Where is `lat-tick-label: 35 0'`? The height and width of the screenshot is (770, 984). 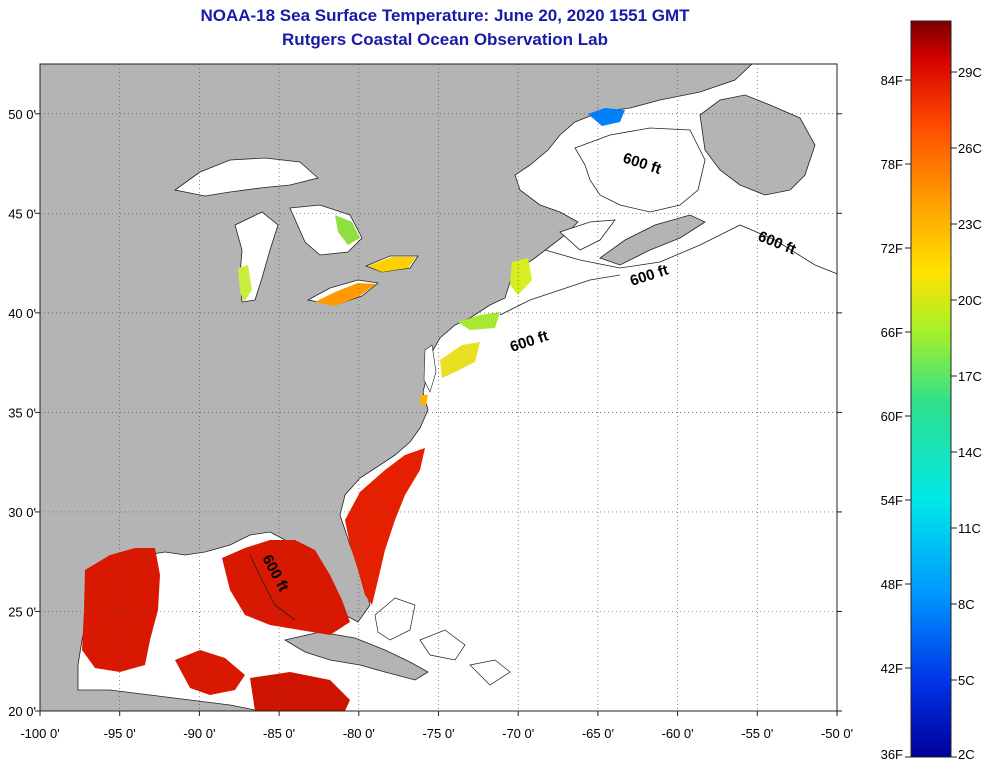
lat-tick-label: 35 0' is located at coordinates (22, 412).